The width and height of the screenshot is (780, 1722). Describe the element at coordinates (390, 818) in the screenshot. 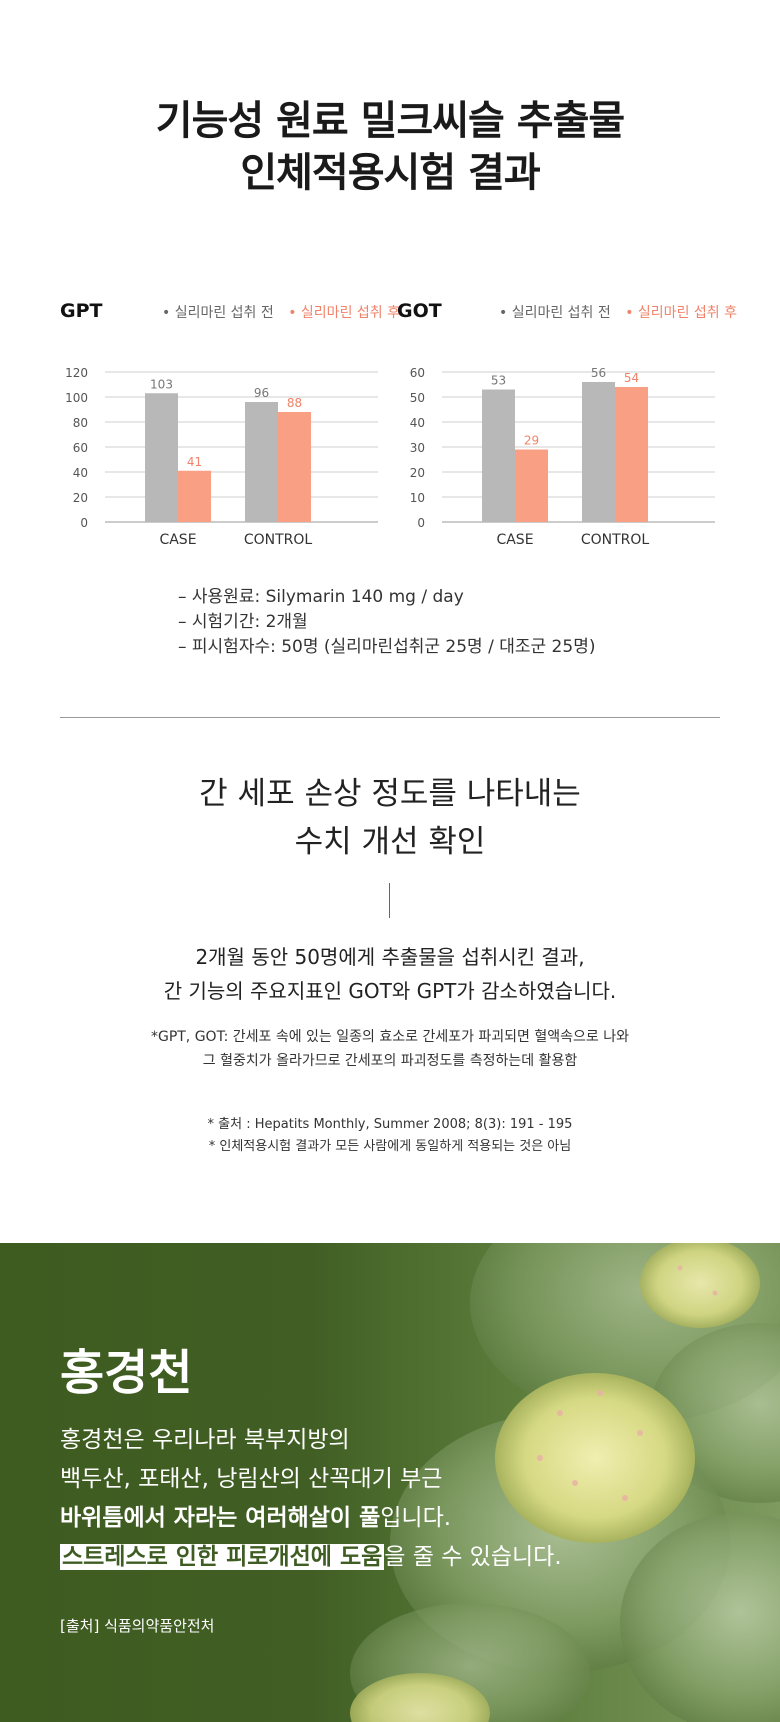

I see `result-heading: 간 세포 손상 정도를 나타내는 수치 개선 확인` at that location.